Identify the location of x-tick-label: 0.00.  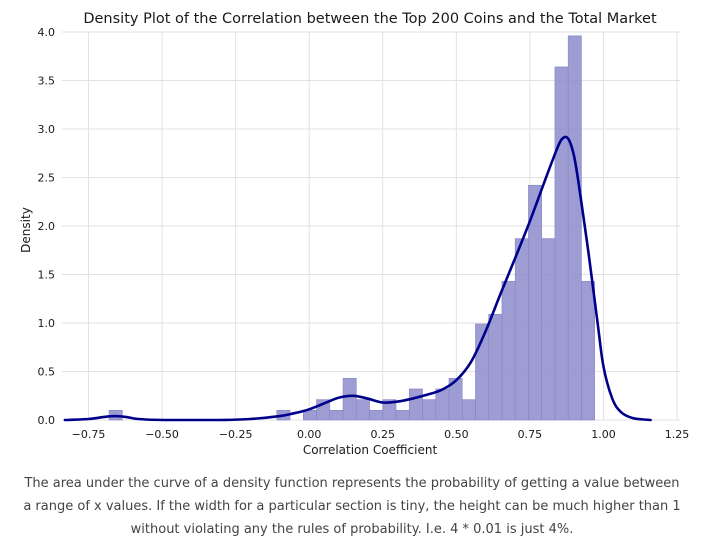
(309, 434).